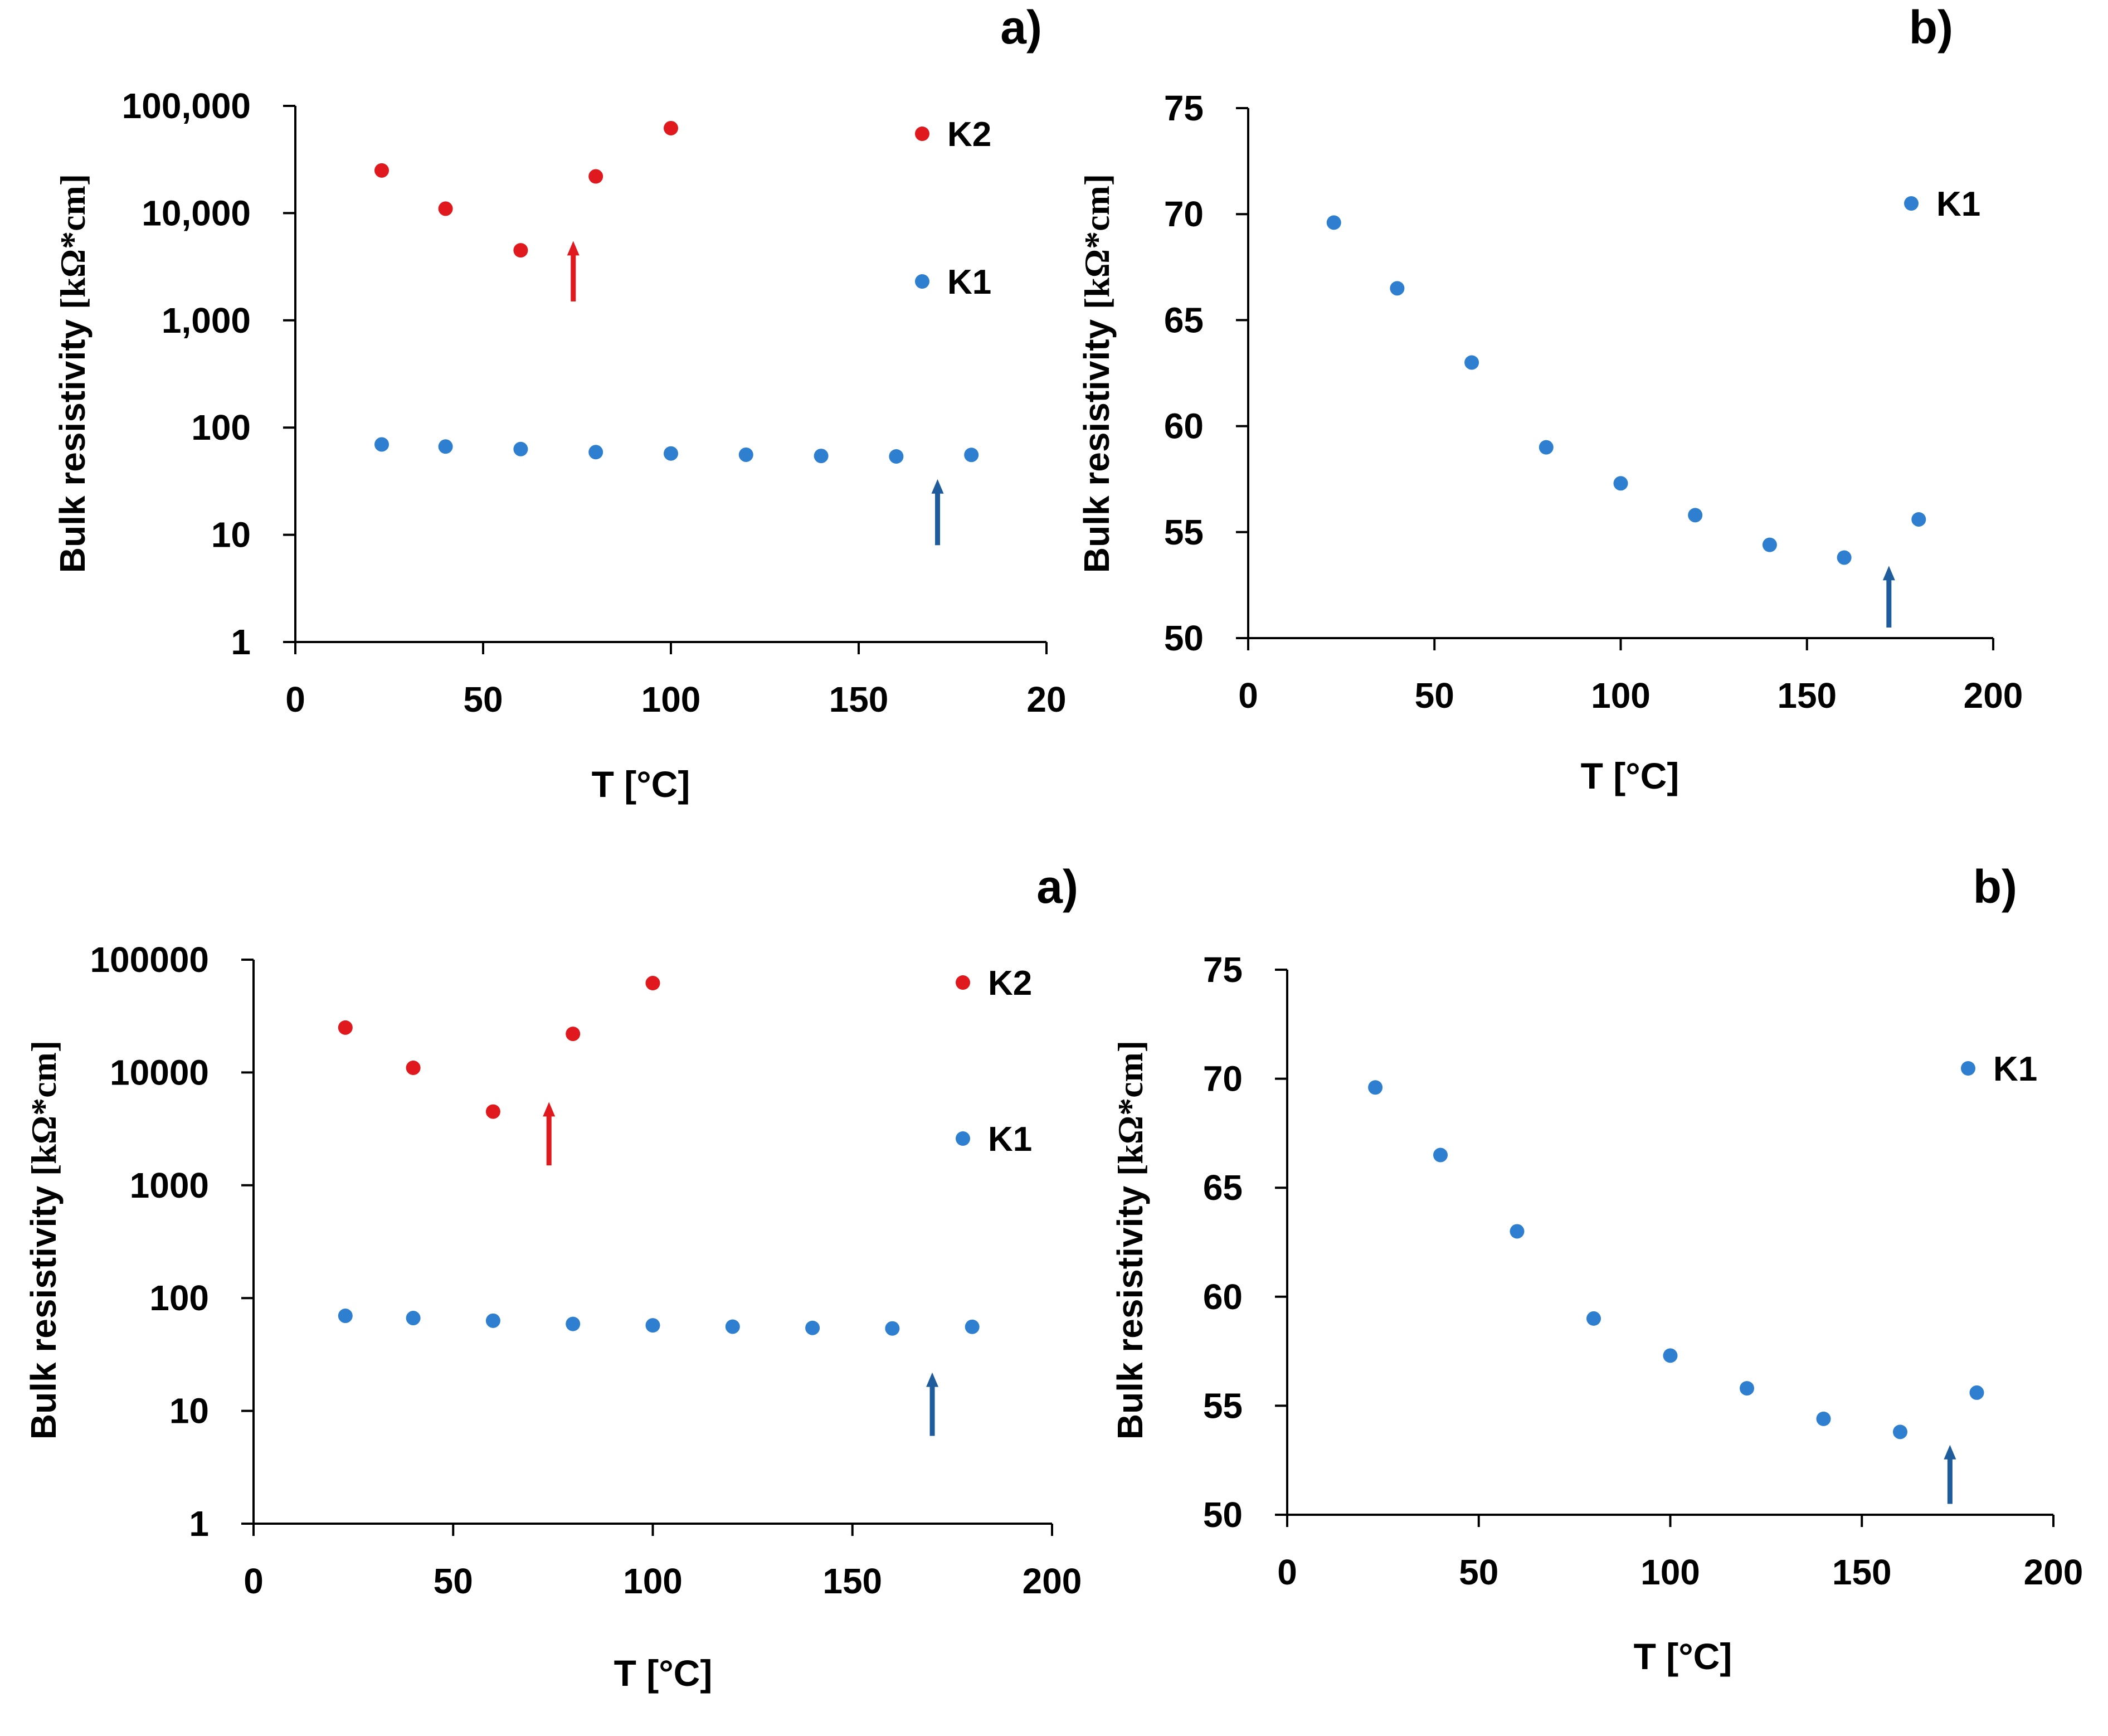 The image size is (2108, 1736). I want to click on legend-label-k2: K2, so click(969, 134).